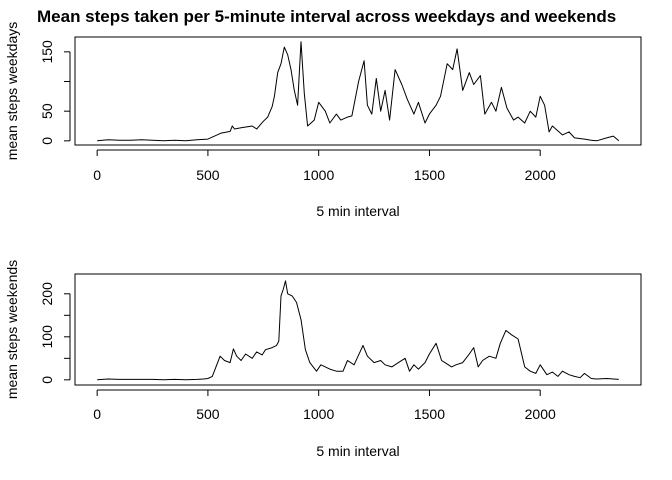 This screenshot has height=480, width=672. Describe the element at coordinates (12, 329) in the screenshot. I see `y-axis-label: mean steps weekends` at that location.